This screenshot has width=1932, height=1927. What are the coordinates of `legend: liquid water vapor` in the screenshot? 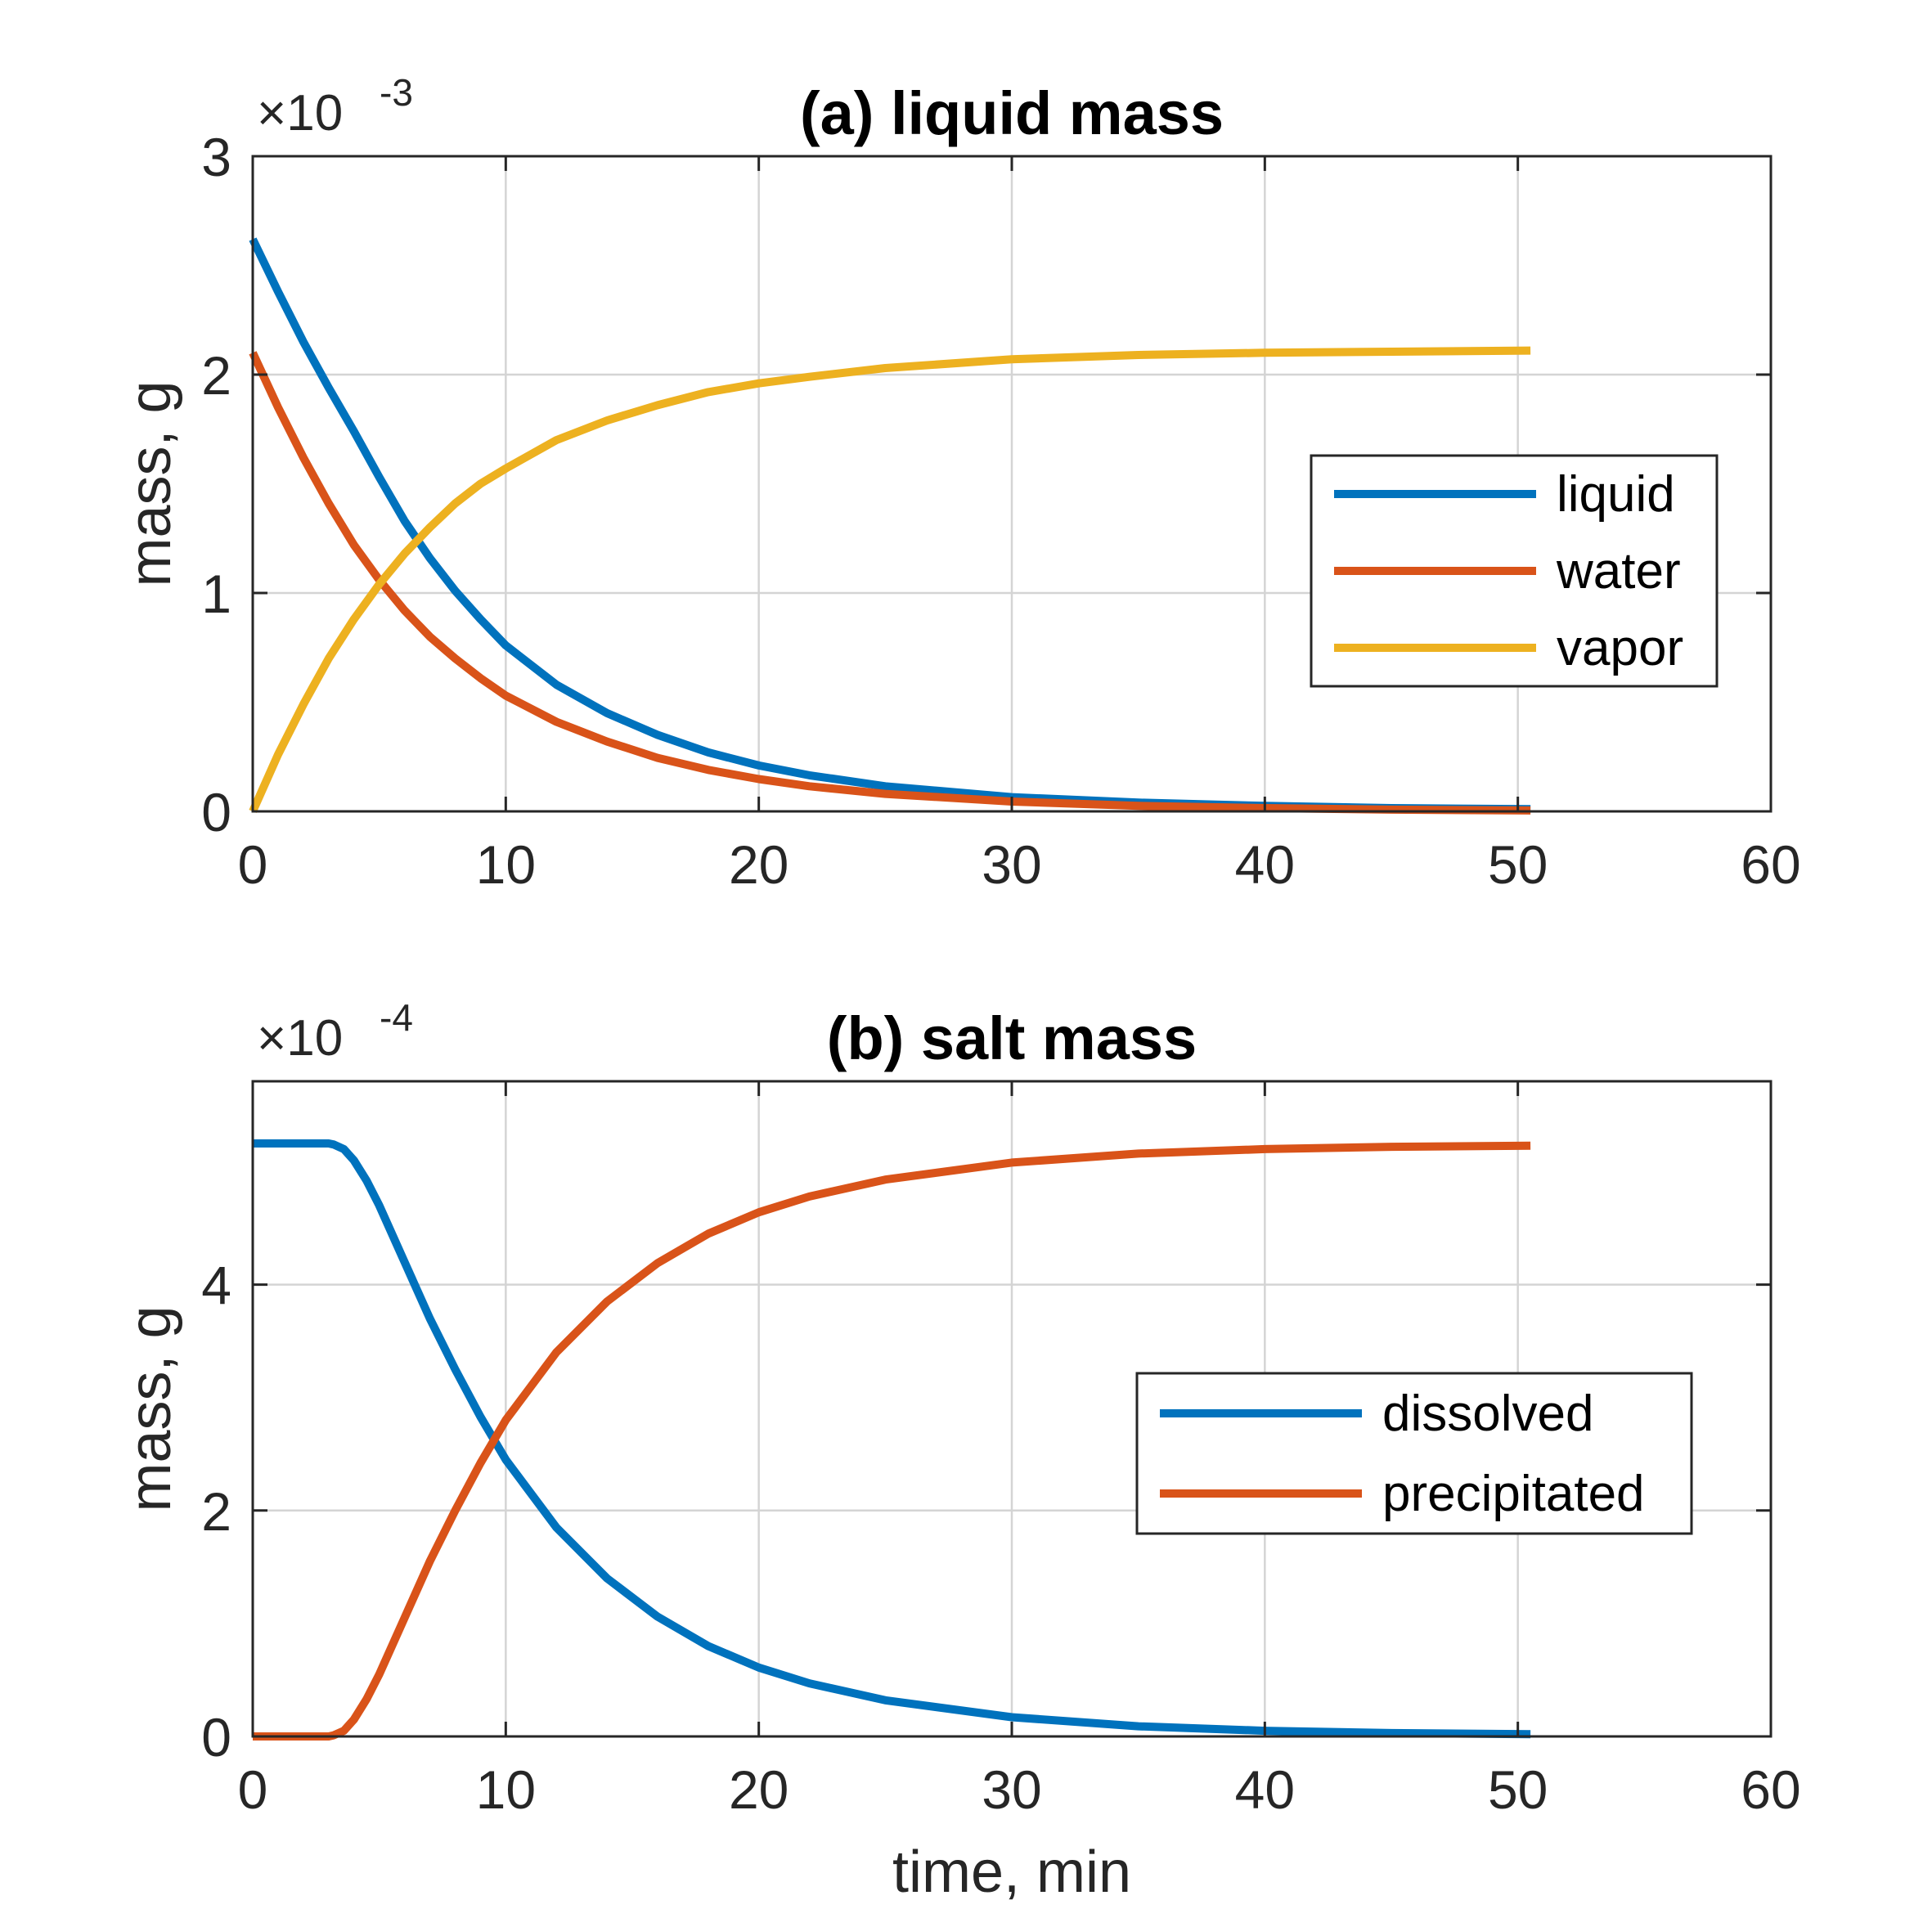 It's located at (1515, 571).